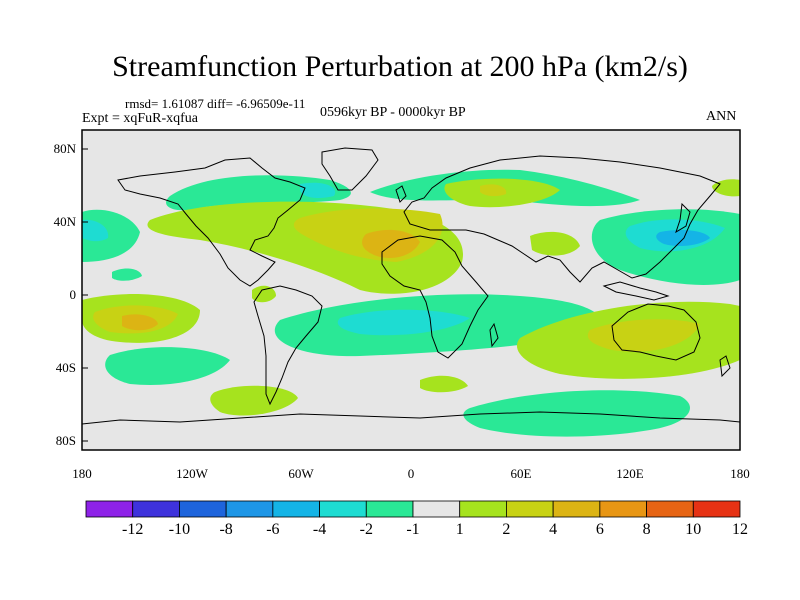  Describe the element at coordinates (179, 529) in the screenshot. I see `colorbar-label: -10` at that location.